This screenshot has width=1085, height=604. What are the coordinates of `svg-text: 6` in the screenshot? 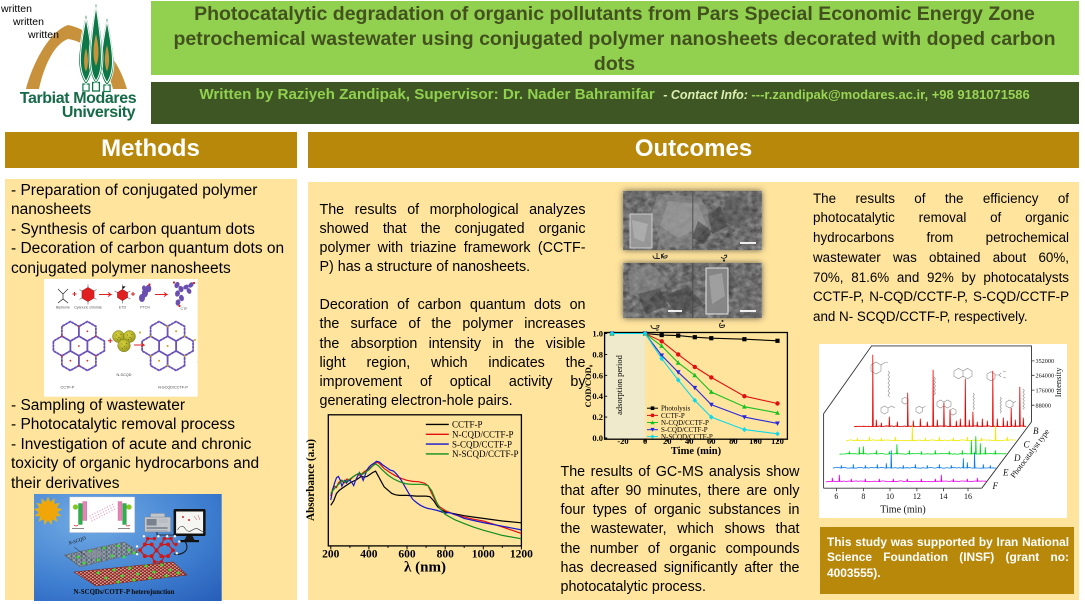 It's located at (836, 496).